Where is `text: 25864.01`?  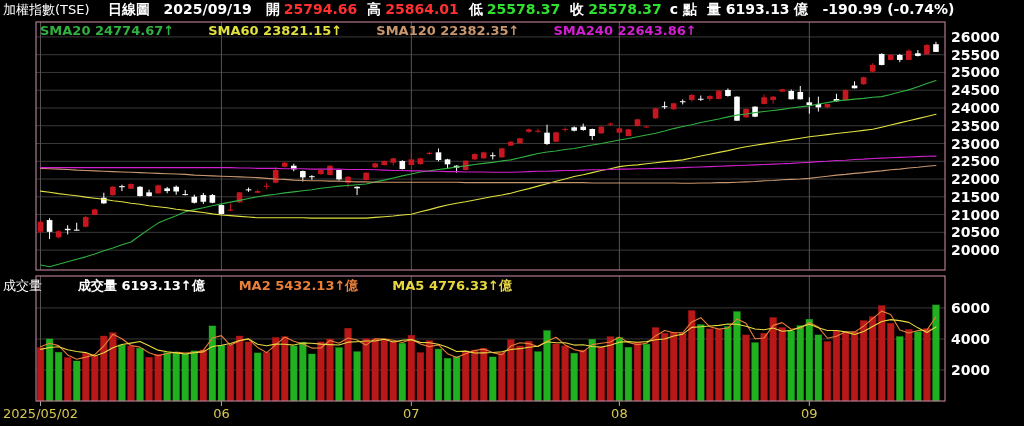 text: 25864.01 is located at coordinates (422, 9).